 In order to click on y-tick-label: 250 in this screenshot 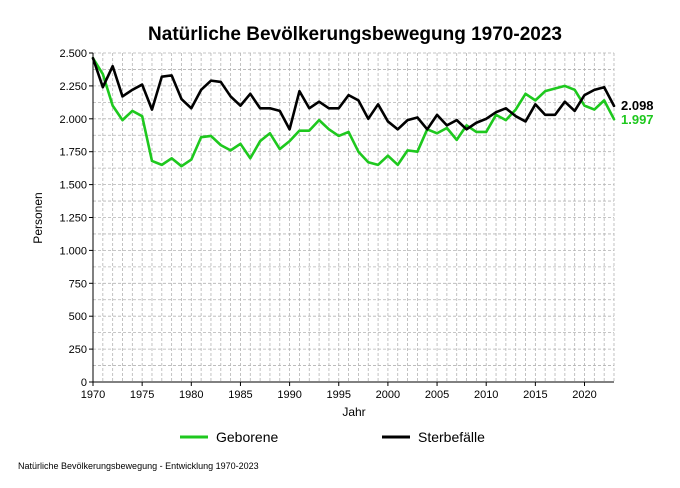, I will do `click(78, 350)`.